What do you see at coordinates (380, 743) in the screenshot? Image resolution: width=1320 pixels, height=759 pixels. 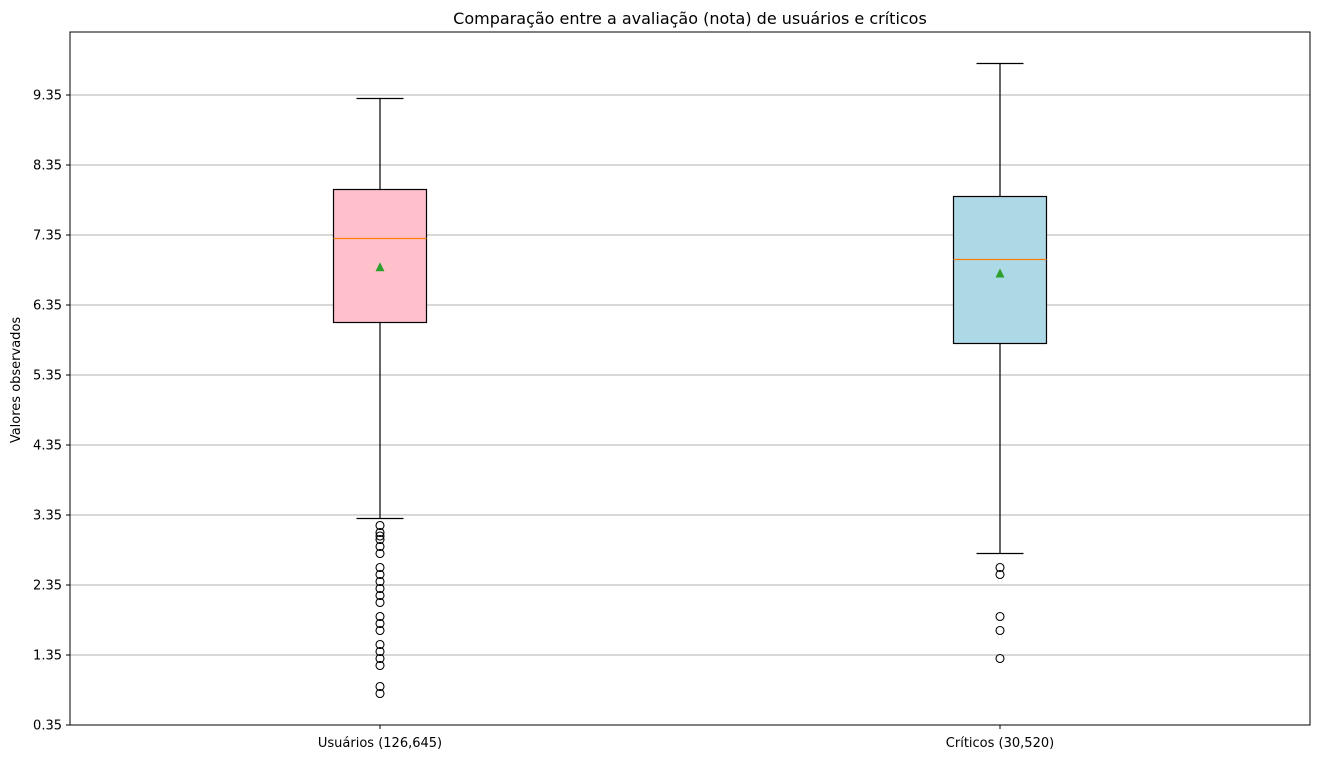 I see `x-tick-label: Usuários (126,645)` at bounding box center [380, 743].